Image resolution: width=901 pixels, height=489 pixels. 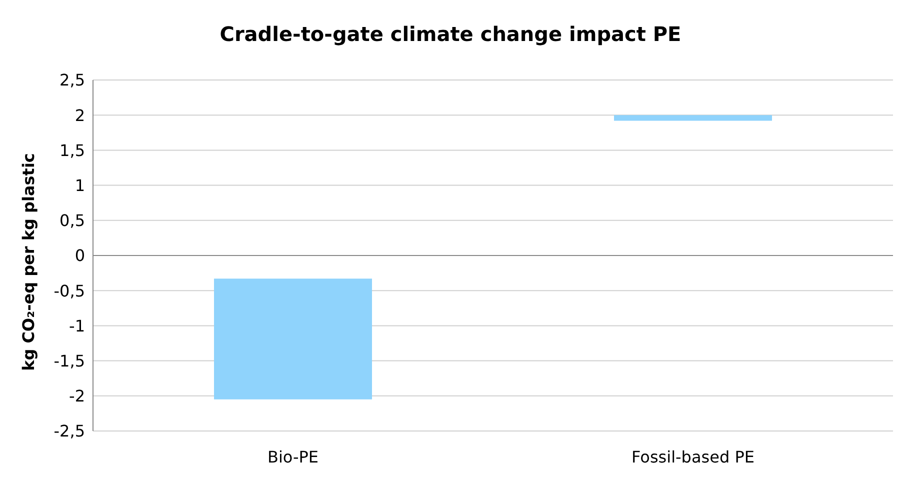 I want to click on y-tick-label: -2, so click(x=77, y=396).